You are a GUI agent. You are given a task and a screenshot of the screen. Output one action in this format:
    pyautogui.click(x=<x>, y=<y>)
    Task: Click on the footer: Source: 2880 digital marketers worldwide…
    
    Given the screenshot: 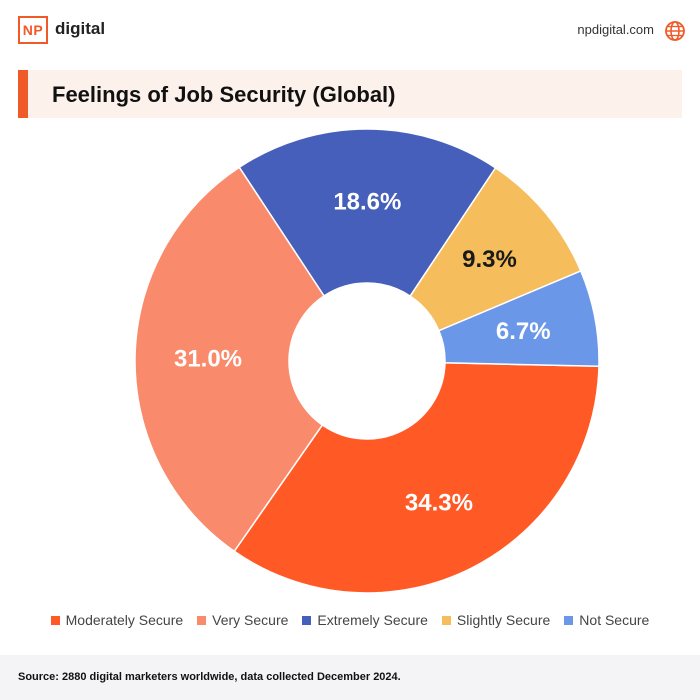 What is the action you would take?
    pyautogui.click(x=350, y=677)
    